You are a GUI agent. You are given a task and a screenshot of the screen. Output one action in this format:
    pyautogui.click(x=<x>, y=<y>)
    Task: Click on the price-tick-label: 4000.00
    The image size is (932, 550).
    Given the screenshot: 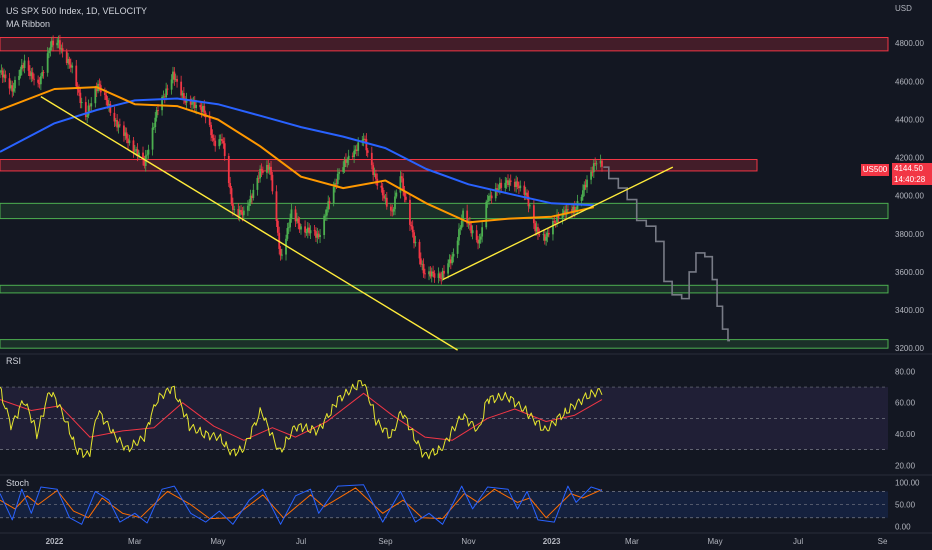 What is the action you would take?
    pyautogui.click(x=909, y=196)
    